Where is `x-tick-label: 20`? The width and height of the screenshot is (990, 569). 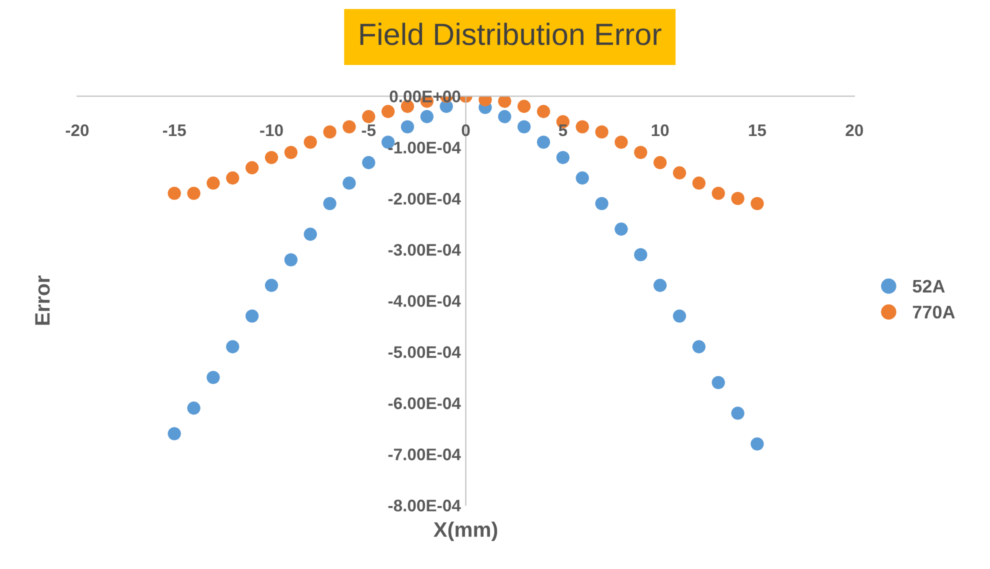
x-tick-label: 20 is located at coordinates (854, 130).